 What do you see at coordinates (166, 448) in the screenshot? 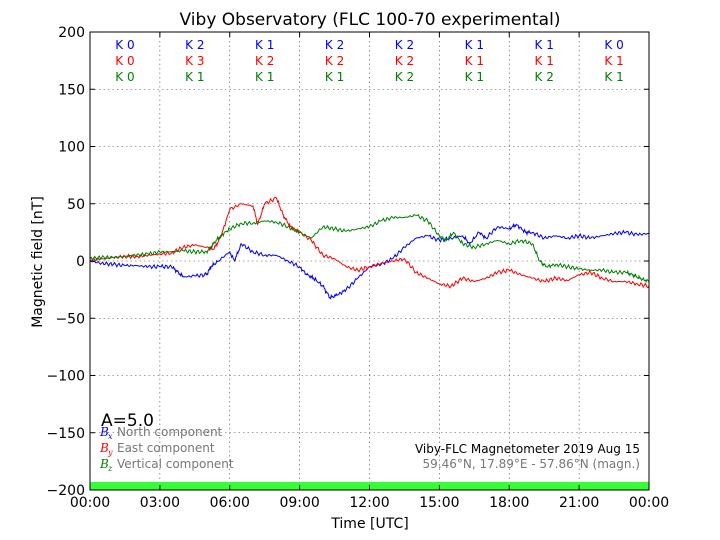
I see `legend-label: East component` at bounding box center [166, 448].